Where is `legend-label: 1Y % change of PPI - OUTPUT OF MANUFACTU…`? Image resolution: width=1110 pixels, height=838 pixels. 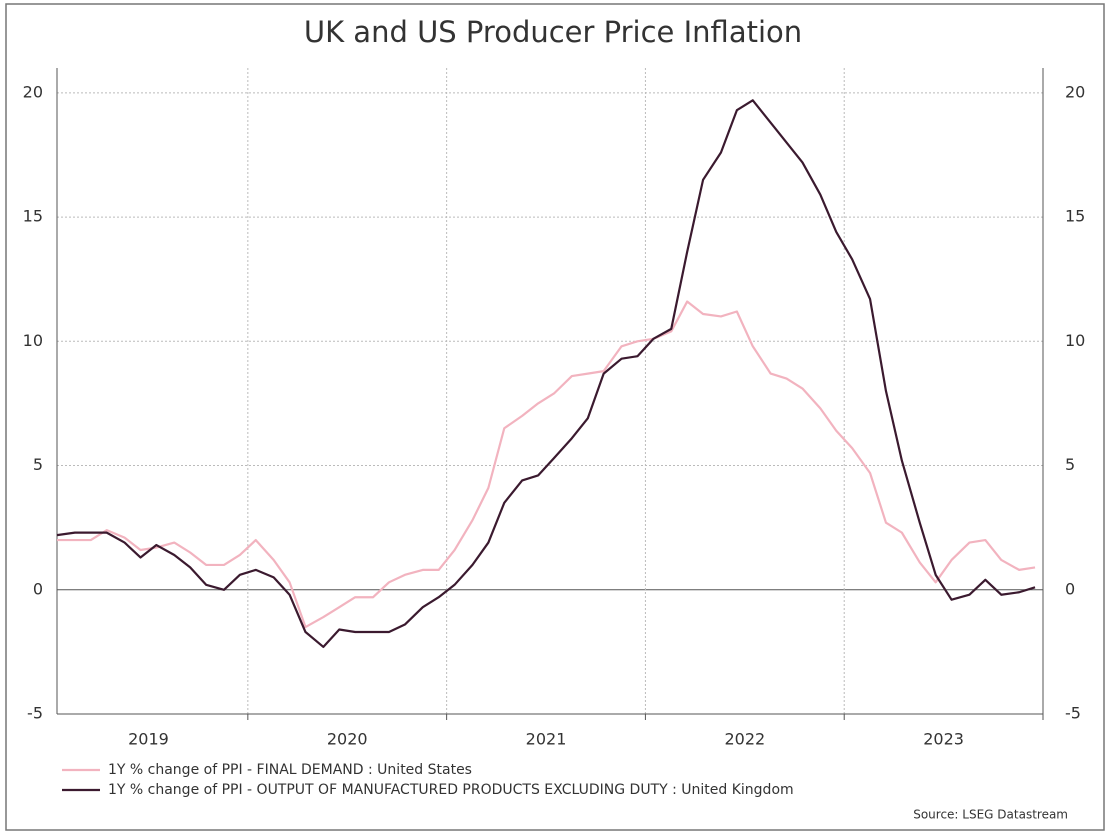
legend-label: 1Y % change of PPI - OUTPUT OF MANUFACTU… is located at coordinates (451, 790).